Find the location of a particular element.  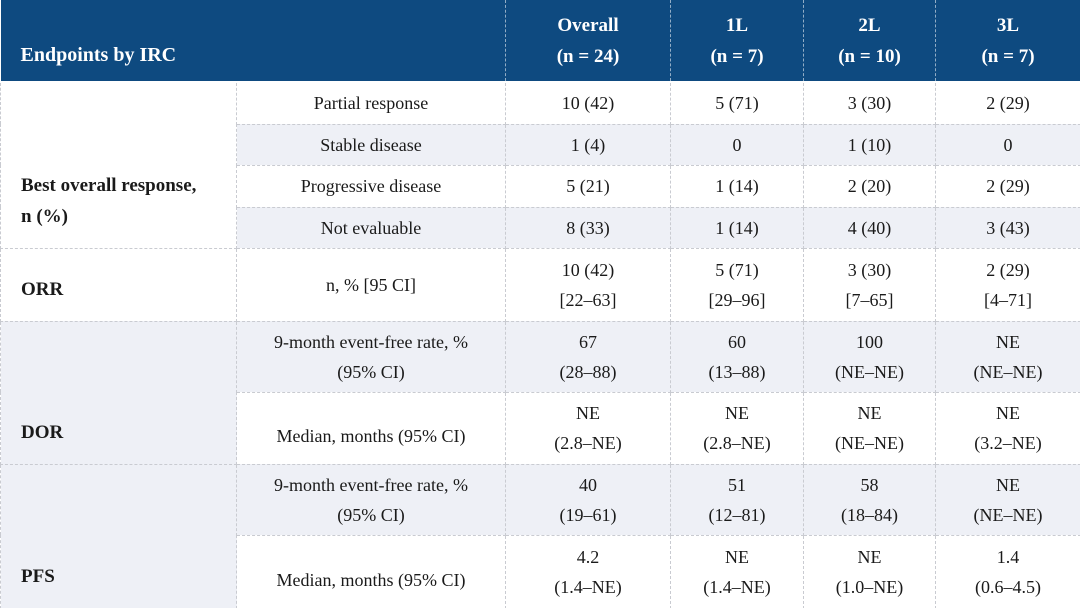

data-cell: NE (3.2–NE) is located at coordinates (1007, 428).